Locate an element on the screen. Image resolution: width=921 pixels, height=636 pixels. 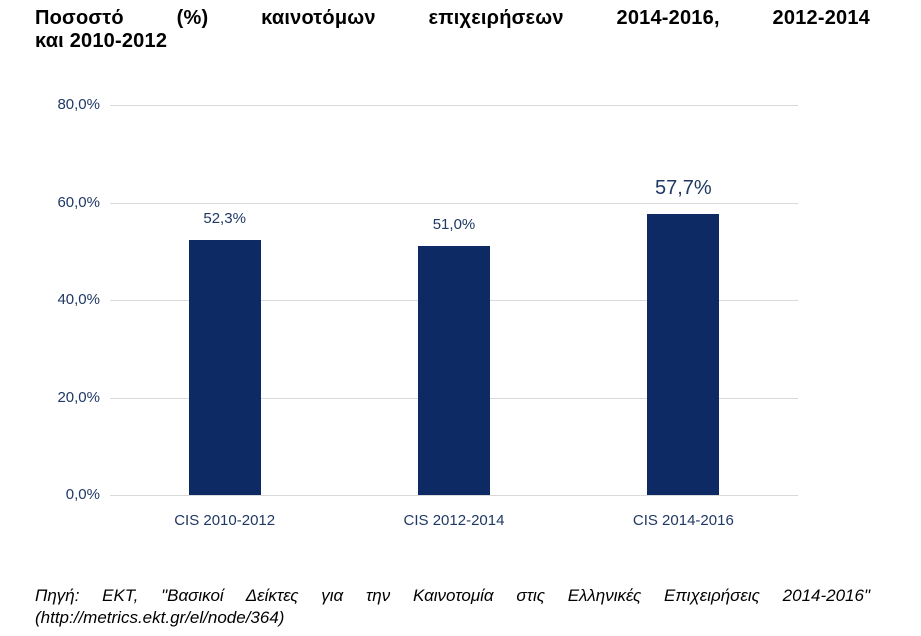
value-label-cis-2012-2014: 51,0% is located at coordinates (454, 225).